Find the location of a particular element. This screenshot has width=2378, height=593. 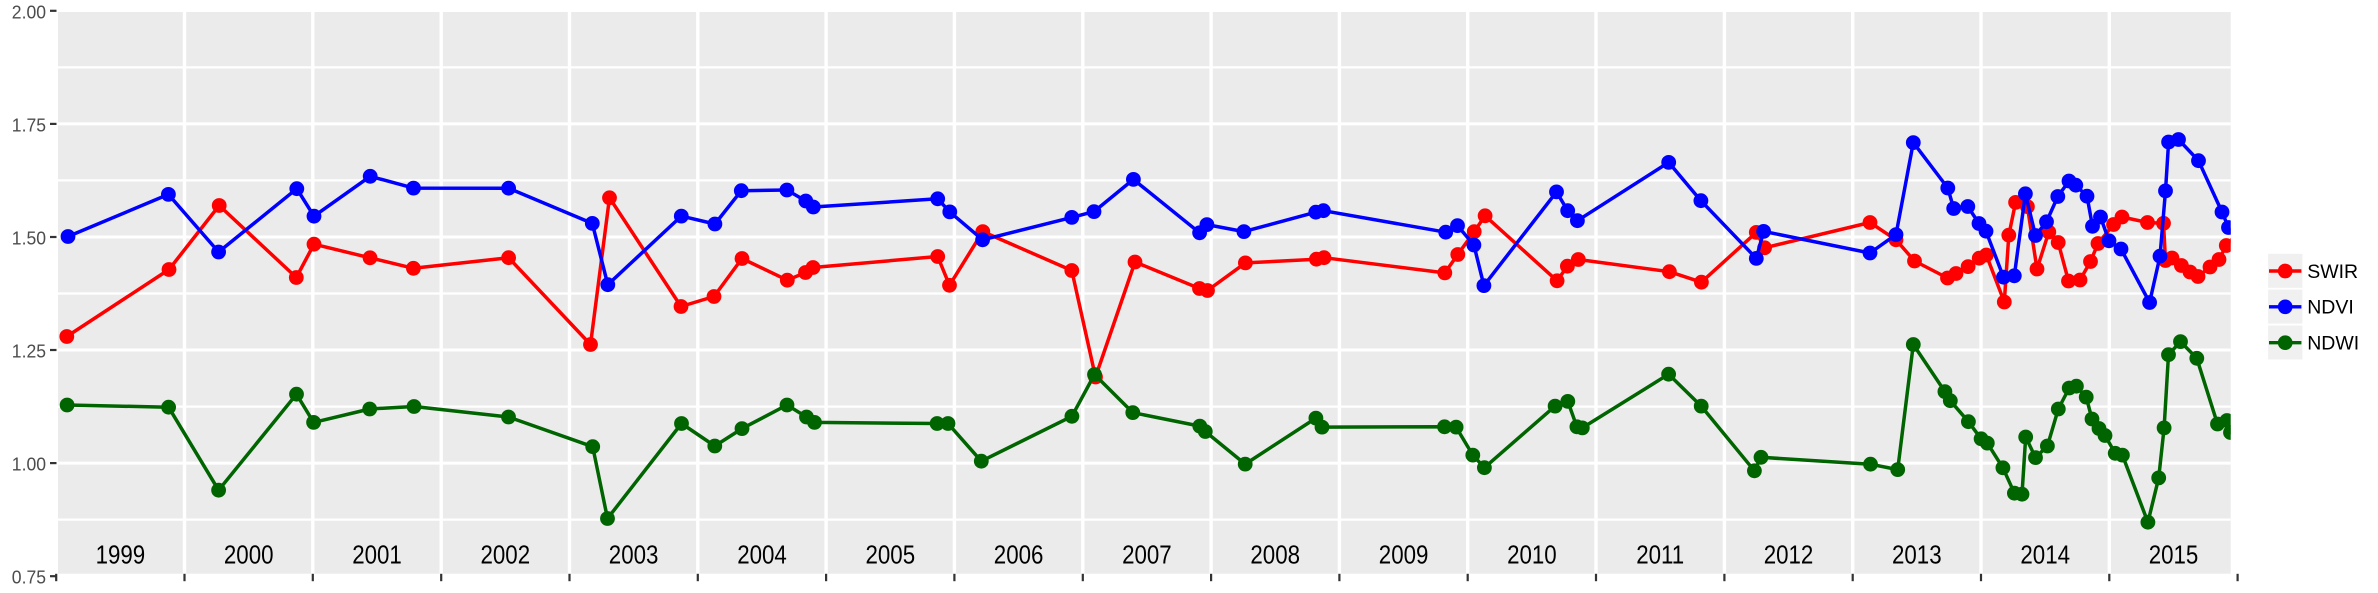

svg-text: 2001 is located at coordinates (377, 555).